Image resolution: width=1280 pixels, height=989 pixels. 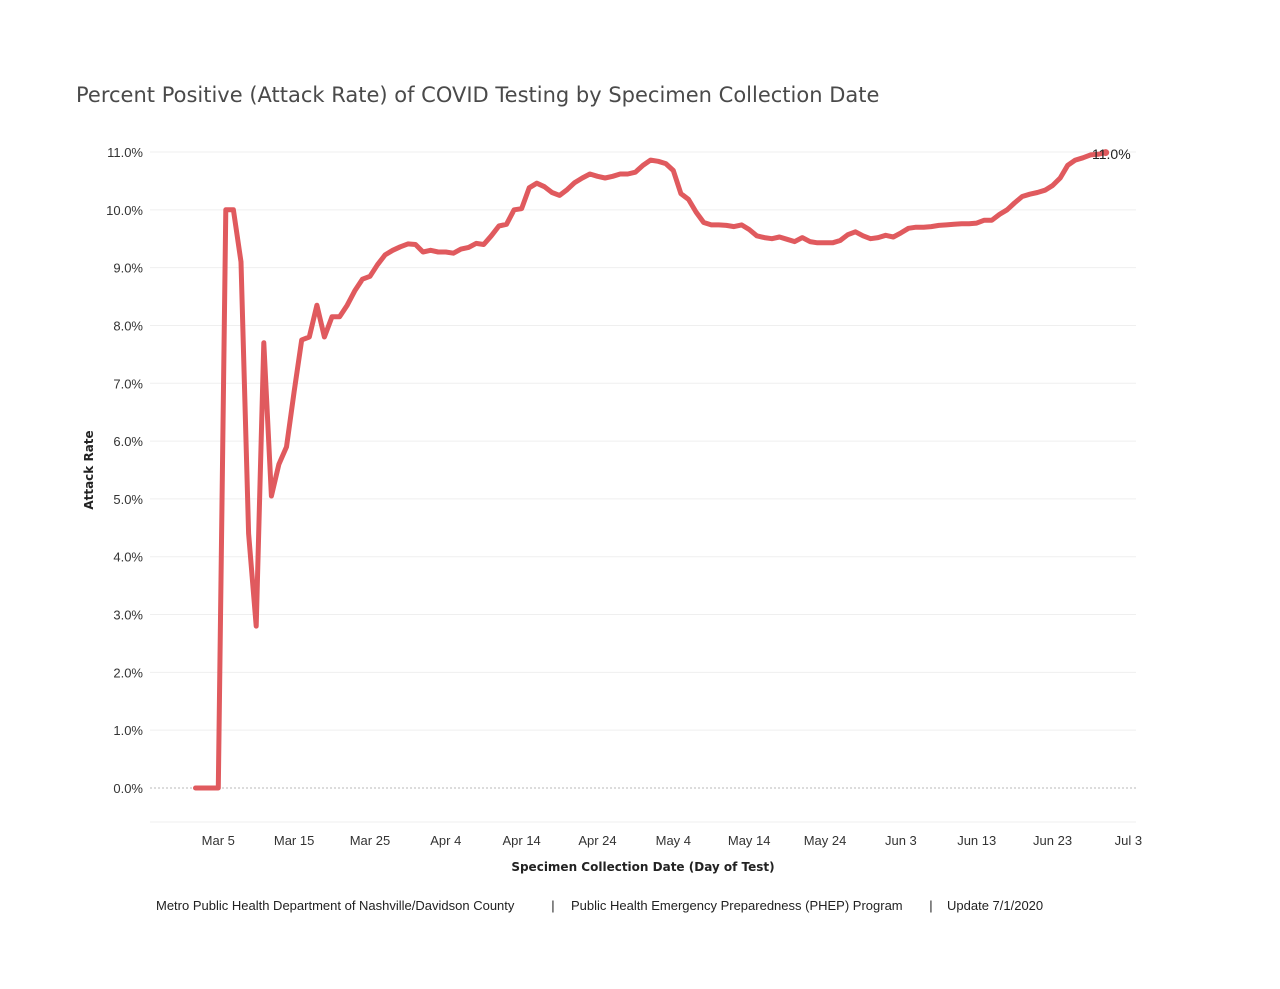 What do you see at coordinates (128, 557) in the screenshot?
I see `y-tick-label-4: 4.0%` at bounding box center [128, 557].